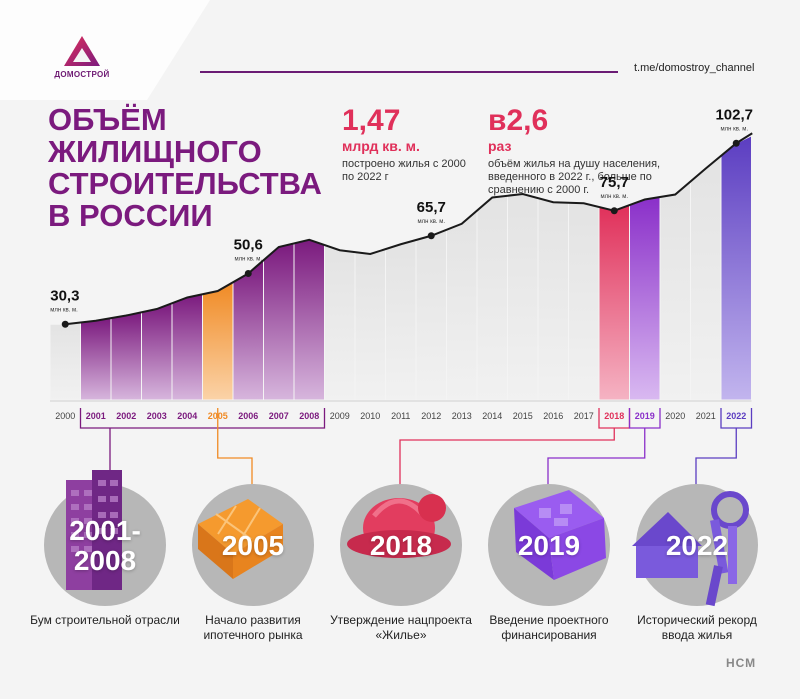 This screenshot has width=800, height=699. What do you see at coordinates (65, 416) in the screenshot?
I see `tick-label-2000: 2000` at bounding box center [65, 416].